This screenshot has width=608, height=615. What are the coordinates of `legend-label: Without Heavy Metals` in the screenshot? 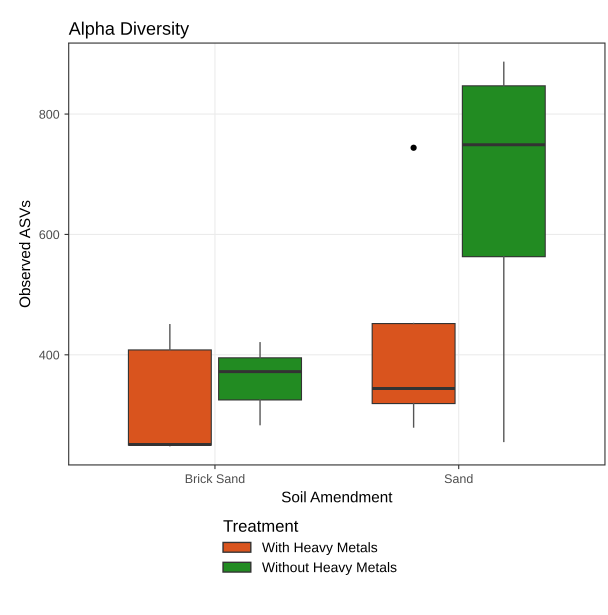 It's located at (329, 568).